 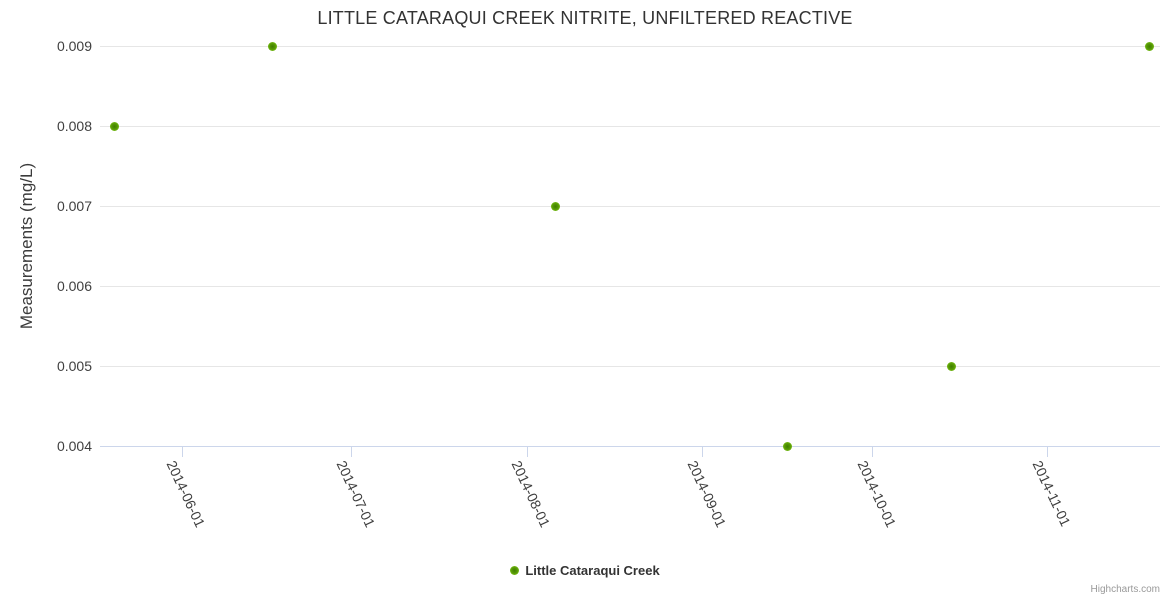 I want to click on x-tick-label: 2014-08-01, so click(x=531, y=494).